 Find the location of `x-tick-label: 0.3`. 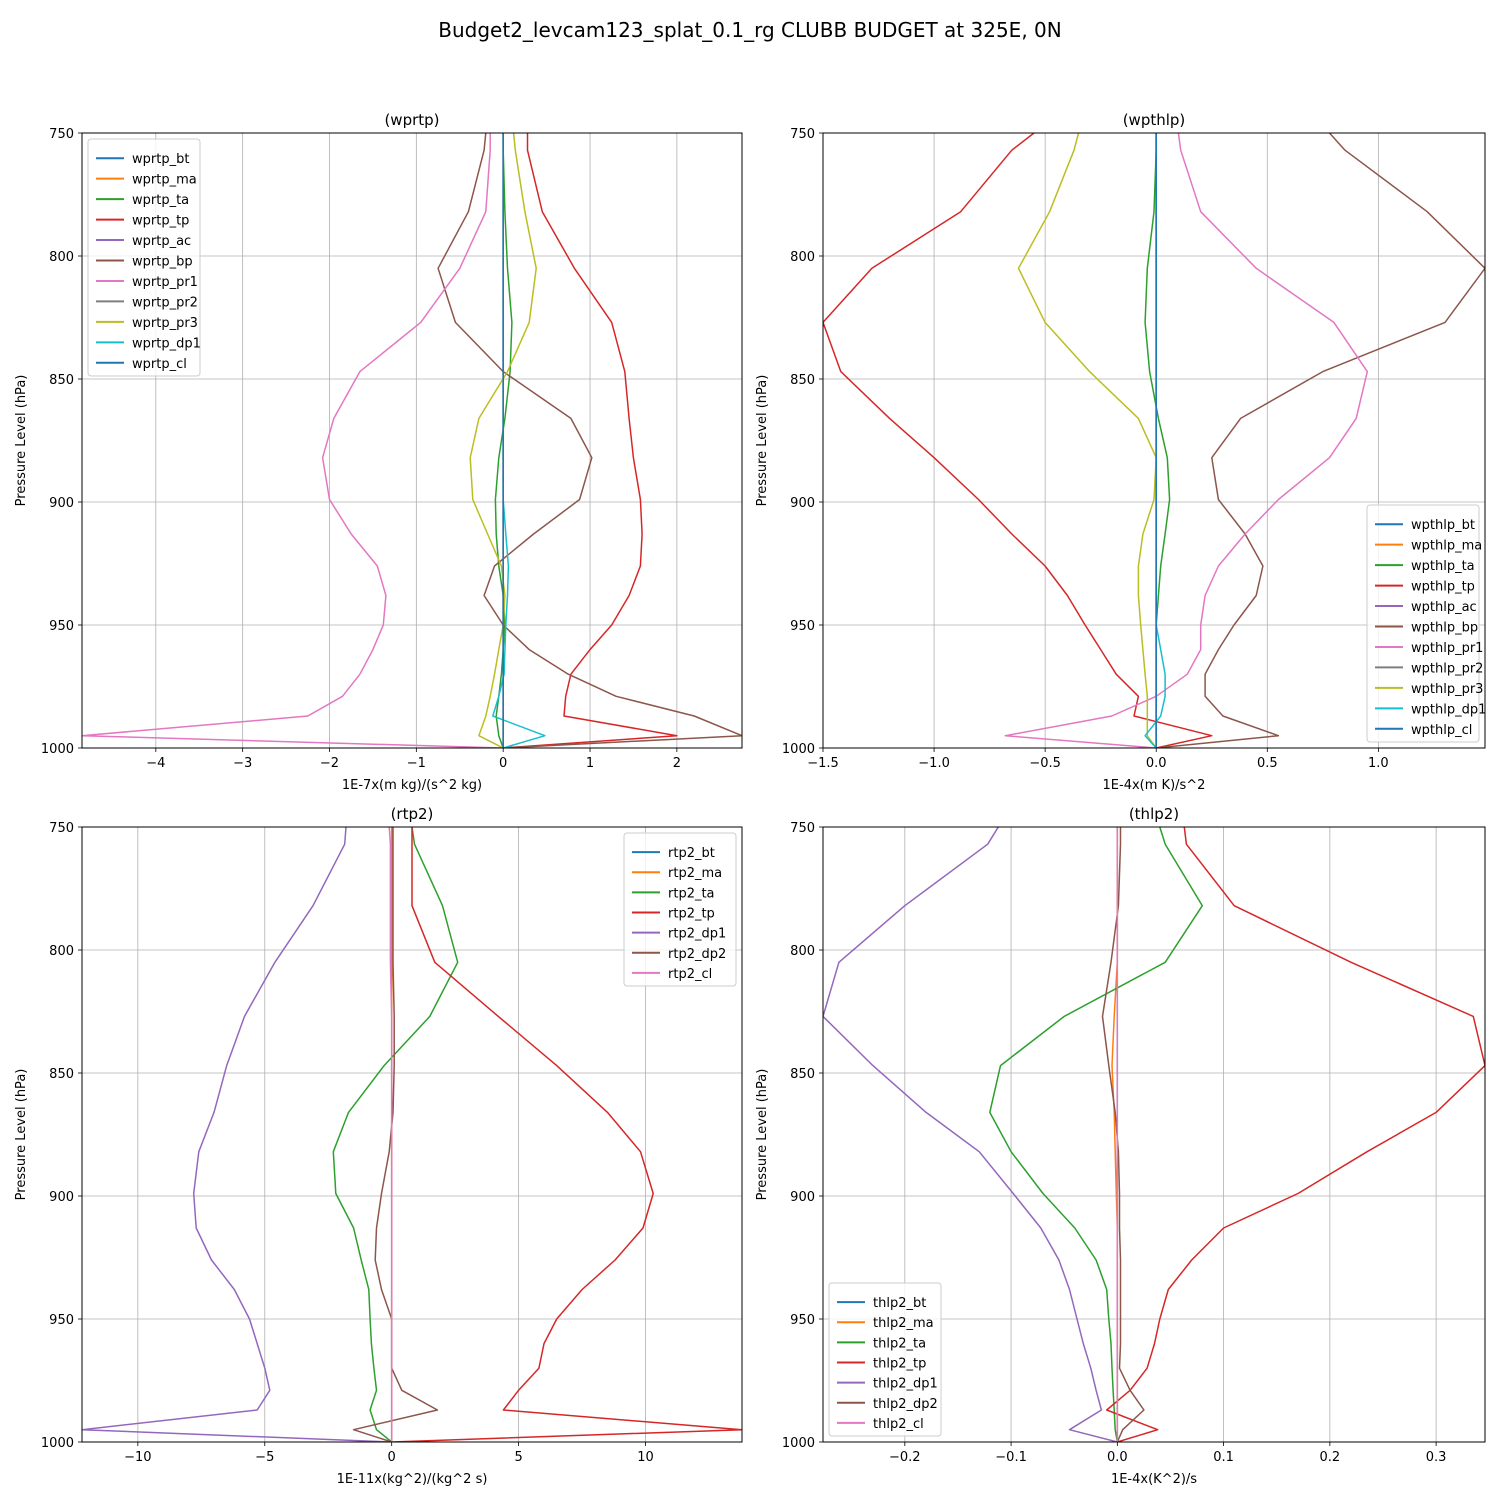

x-tick-label: 0.3 is located at coordinates (1436, 1457).